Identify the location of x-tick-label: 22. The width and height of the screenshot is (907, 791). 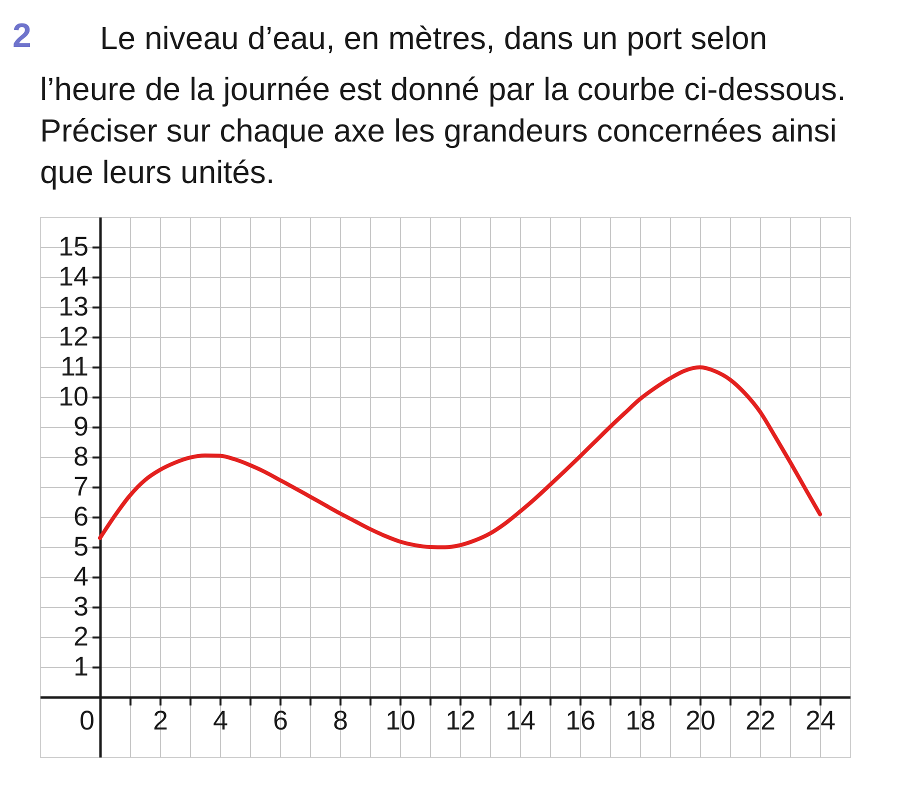
(760, 721).